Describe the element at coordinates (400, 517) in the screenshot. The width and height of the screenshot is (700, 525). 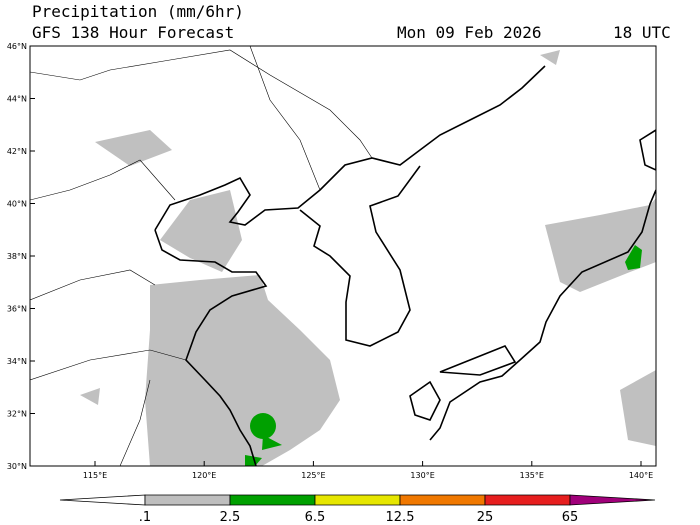
I see `colorbar-label: 12.5` at that location.